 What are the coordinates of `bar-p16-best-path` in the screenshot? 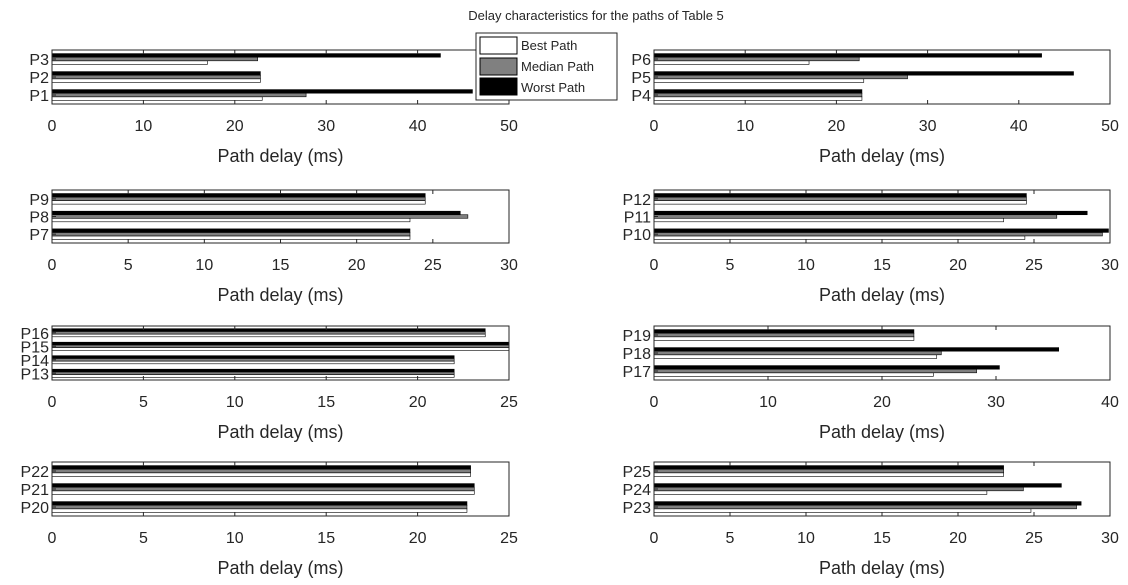 It's located at (268, 335).